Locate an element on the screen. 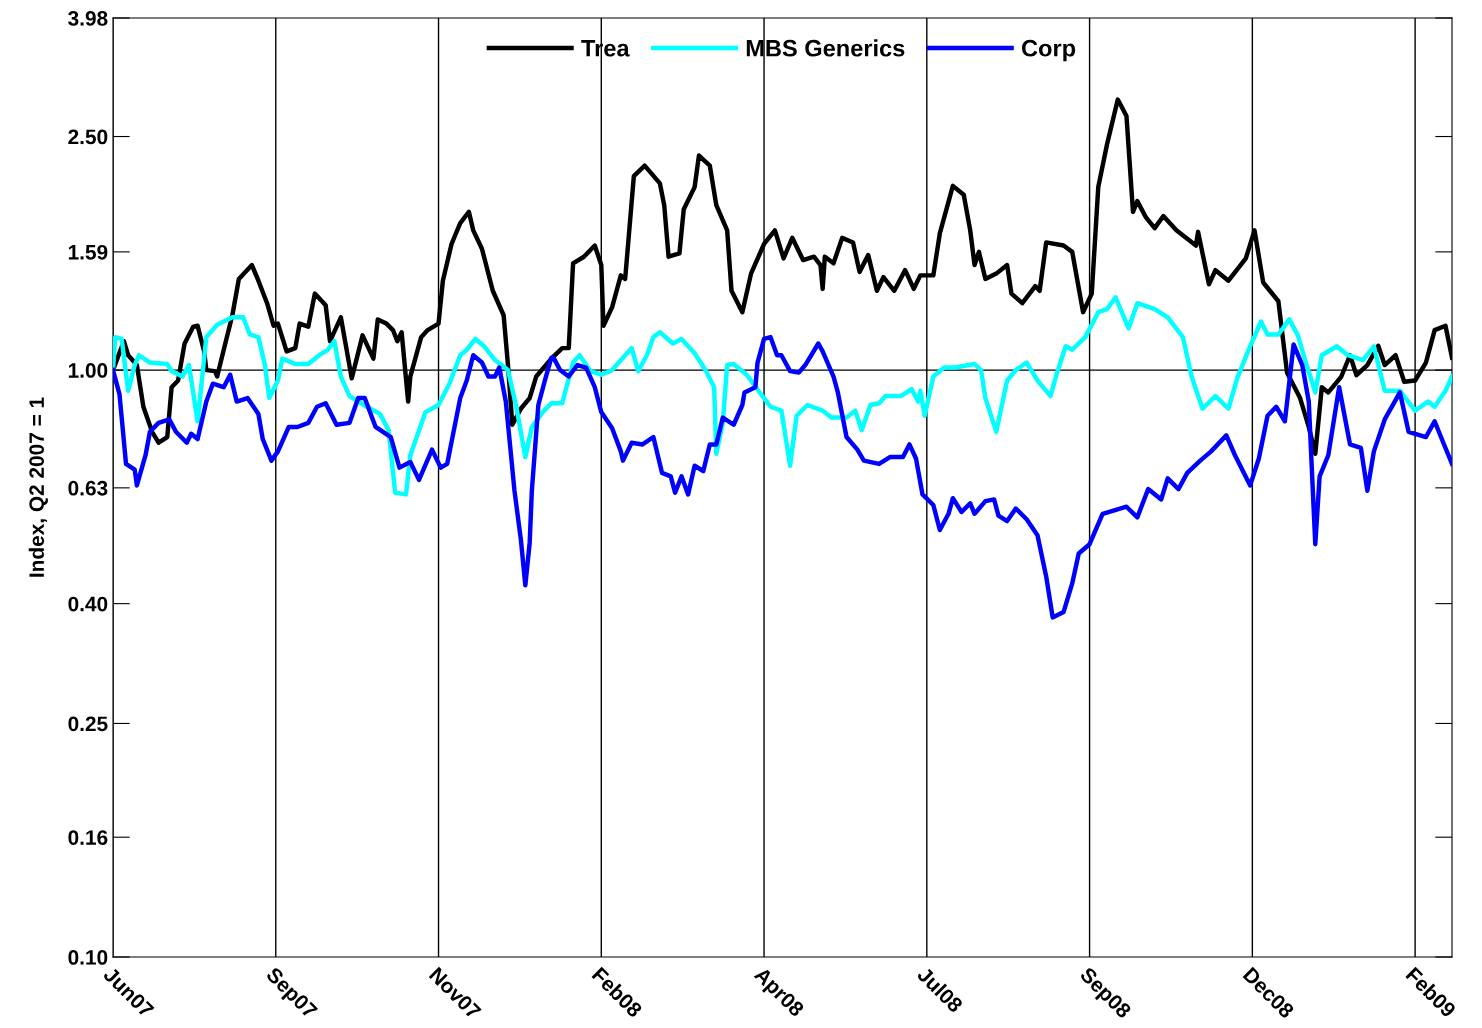  y-axis-title: Index, Q2 2007 = 1 is located at coordinates (38, 487).